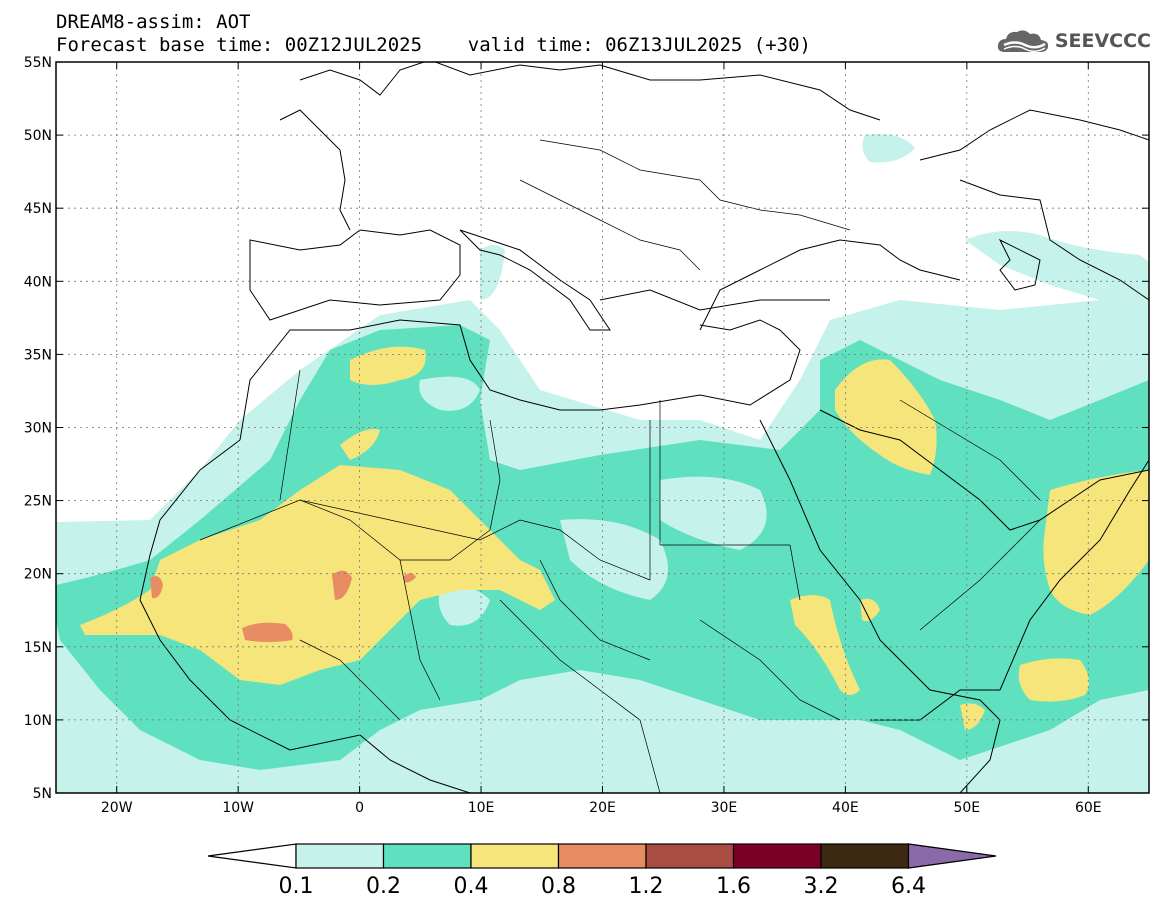  Describe the element at coordinates (1022, 41) in the screenshot. I see `cloud-logo-icon` at that location.